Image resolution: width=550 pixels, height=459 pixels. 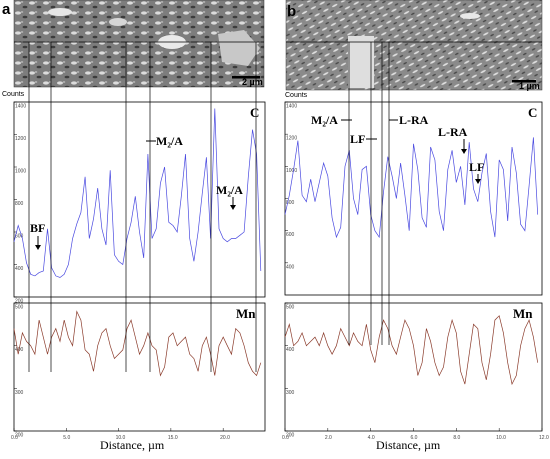 I want to click on x-tick-label: 12.0, so click(x=544, y=438).